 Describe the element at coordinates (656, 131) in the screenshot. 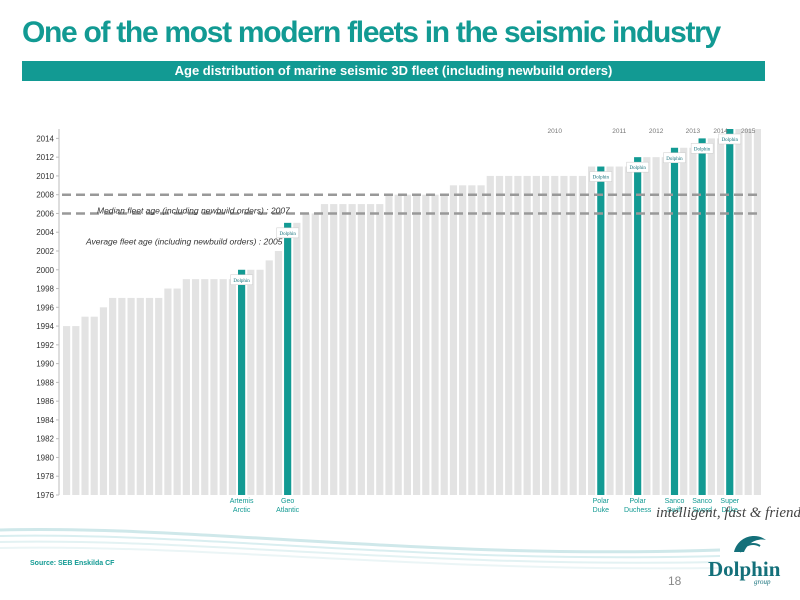

I see `year-marker-label: 2012` at that location.